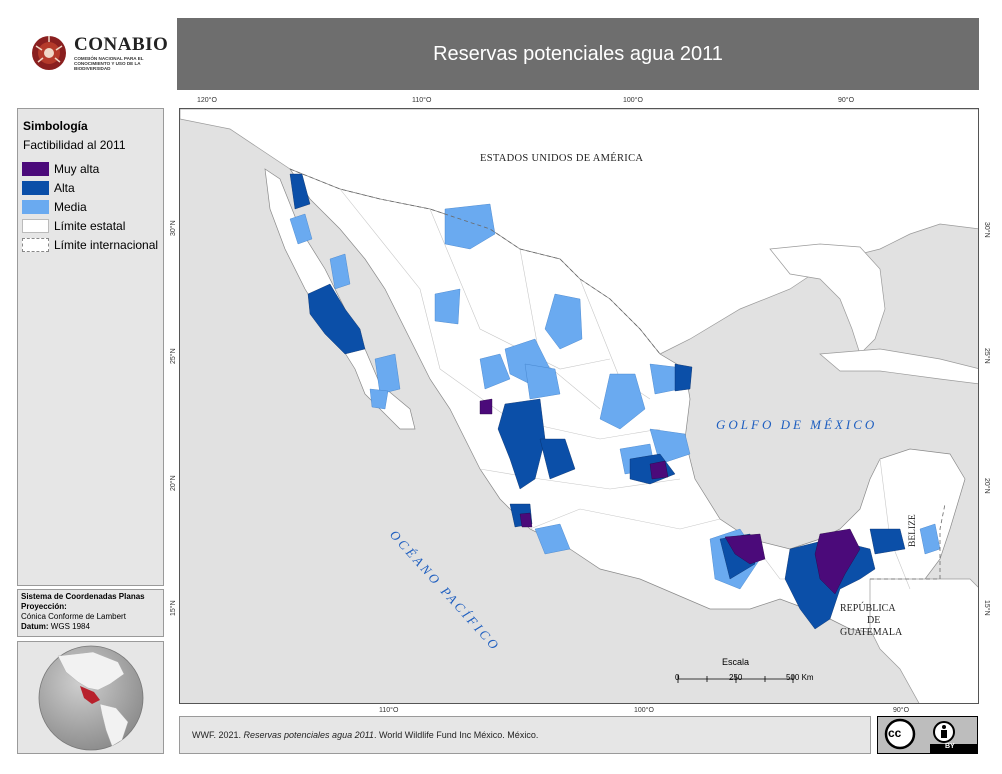 The image size is (1002, 774). Describe the element at coordinates (797, 424) in the screenshot. I see `label-gulf: GOLFO DE MÉXICO` at that location.